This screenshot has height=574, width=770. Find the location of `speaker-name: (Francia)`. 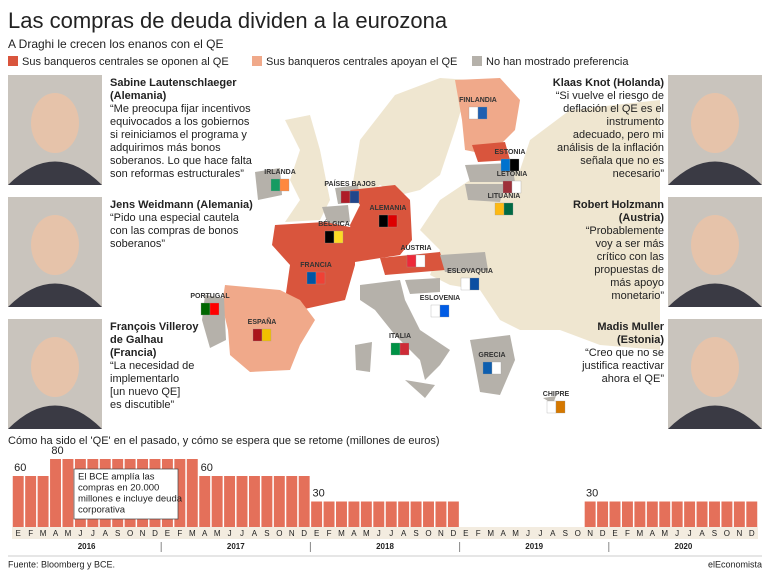

speaker-name: (Francia) is located at coordinates (133, 353).